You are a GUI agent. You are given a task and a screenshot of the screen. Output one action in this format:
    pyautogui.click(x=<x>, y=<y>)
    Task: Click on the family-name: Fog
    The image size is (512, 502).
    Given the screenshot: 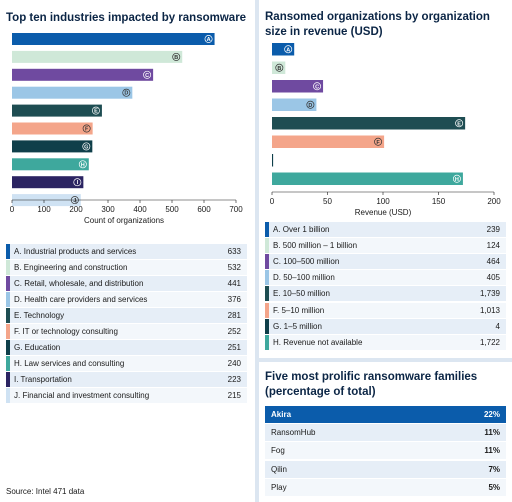 What is the action you would take?
    pyautogui.click(x=278, y=451)
    